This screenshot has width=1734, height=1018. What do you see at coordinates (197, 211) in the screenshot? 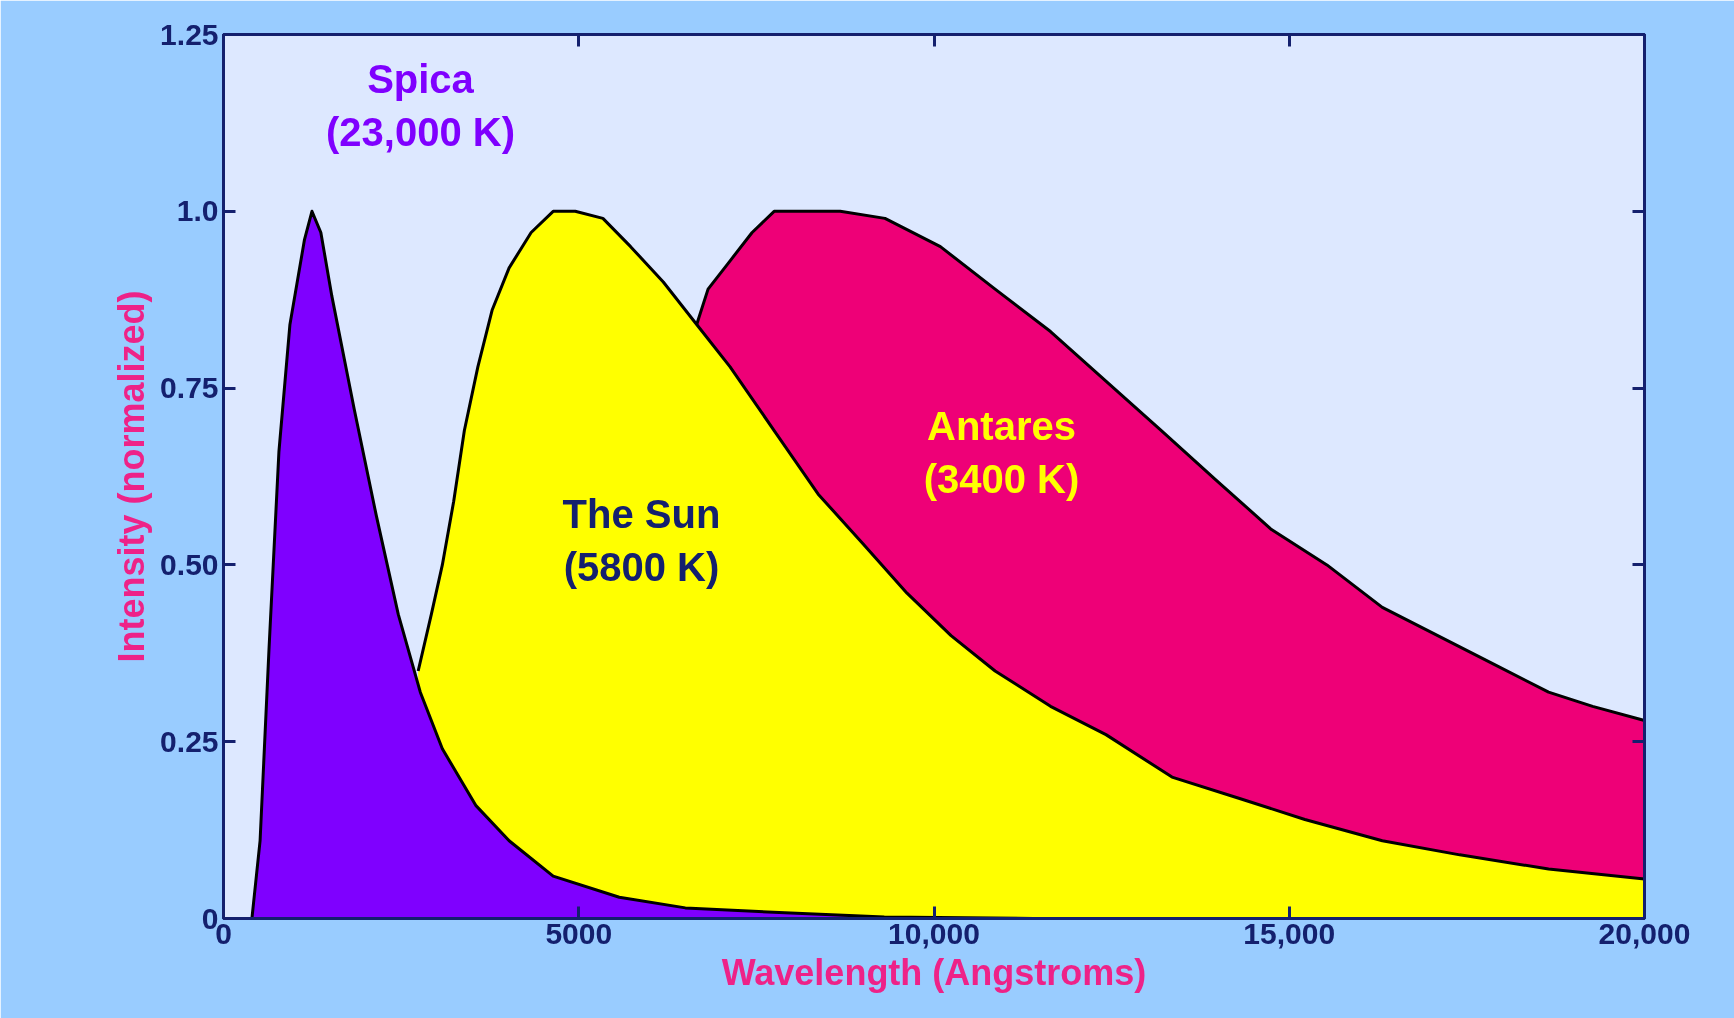
I see `y-tick-label: 1.0` at bounding box center [197, 211].